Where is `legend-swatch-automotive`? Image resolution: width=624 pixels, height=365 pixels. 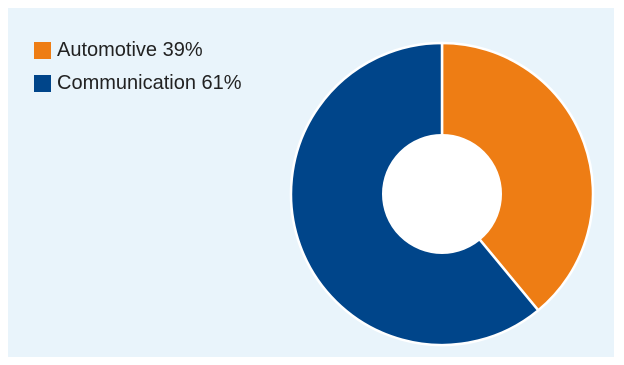
legend-swatch-automotive is located at coordinates (42, 50).